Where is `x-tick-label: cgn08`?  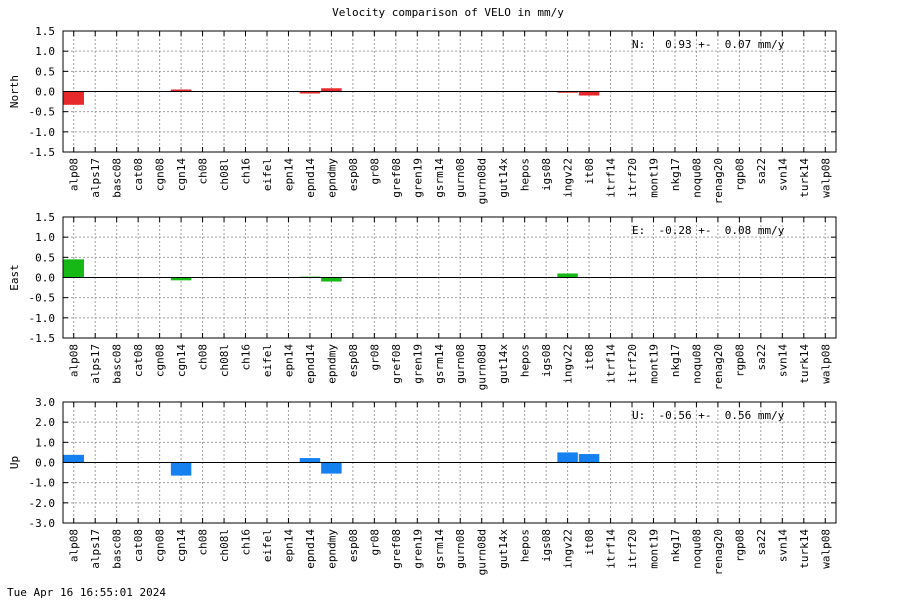
x-tick-label: cgn08 is located at coordinates (160, 545).